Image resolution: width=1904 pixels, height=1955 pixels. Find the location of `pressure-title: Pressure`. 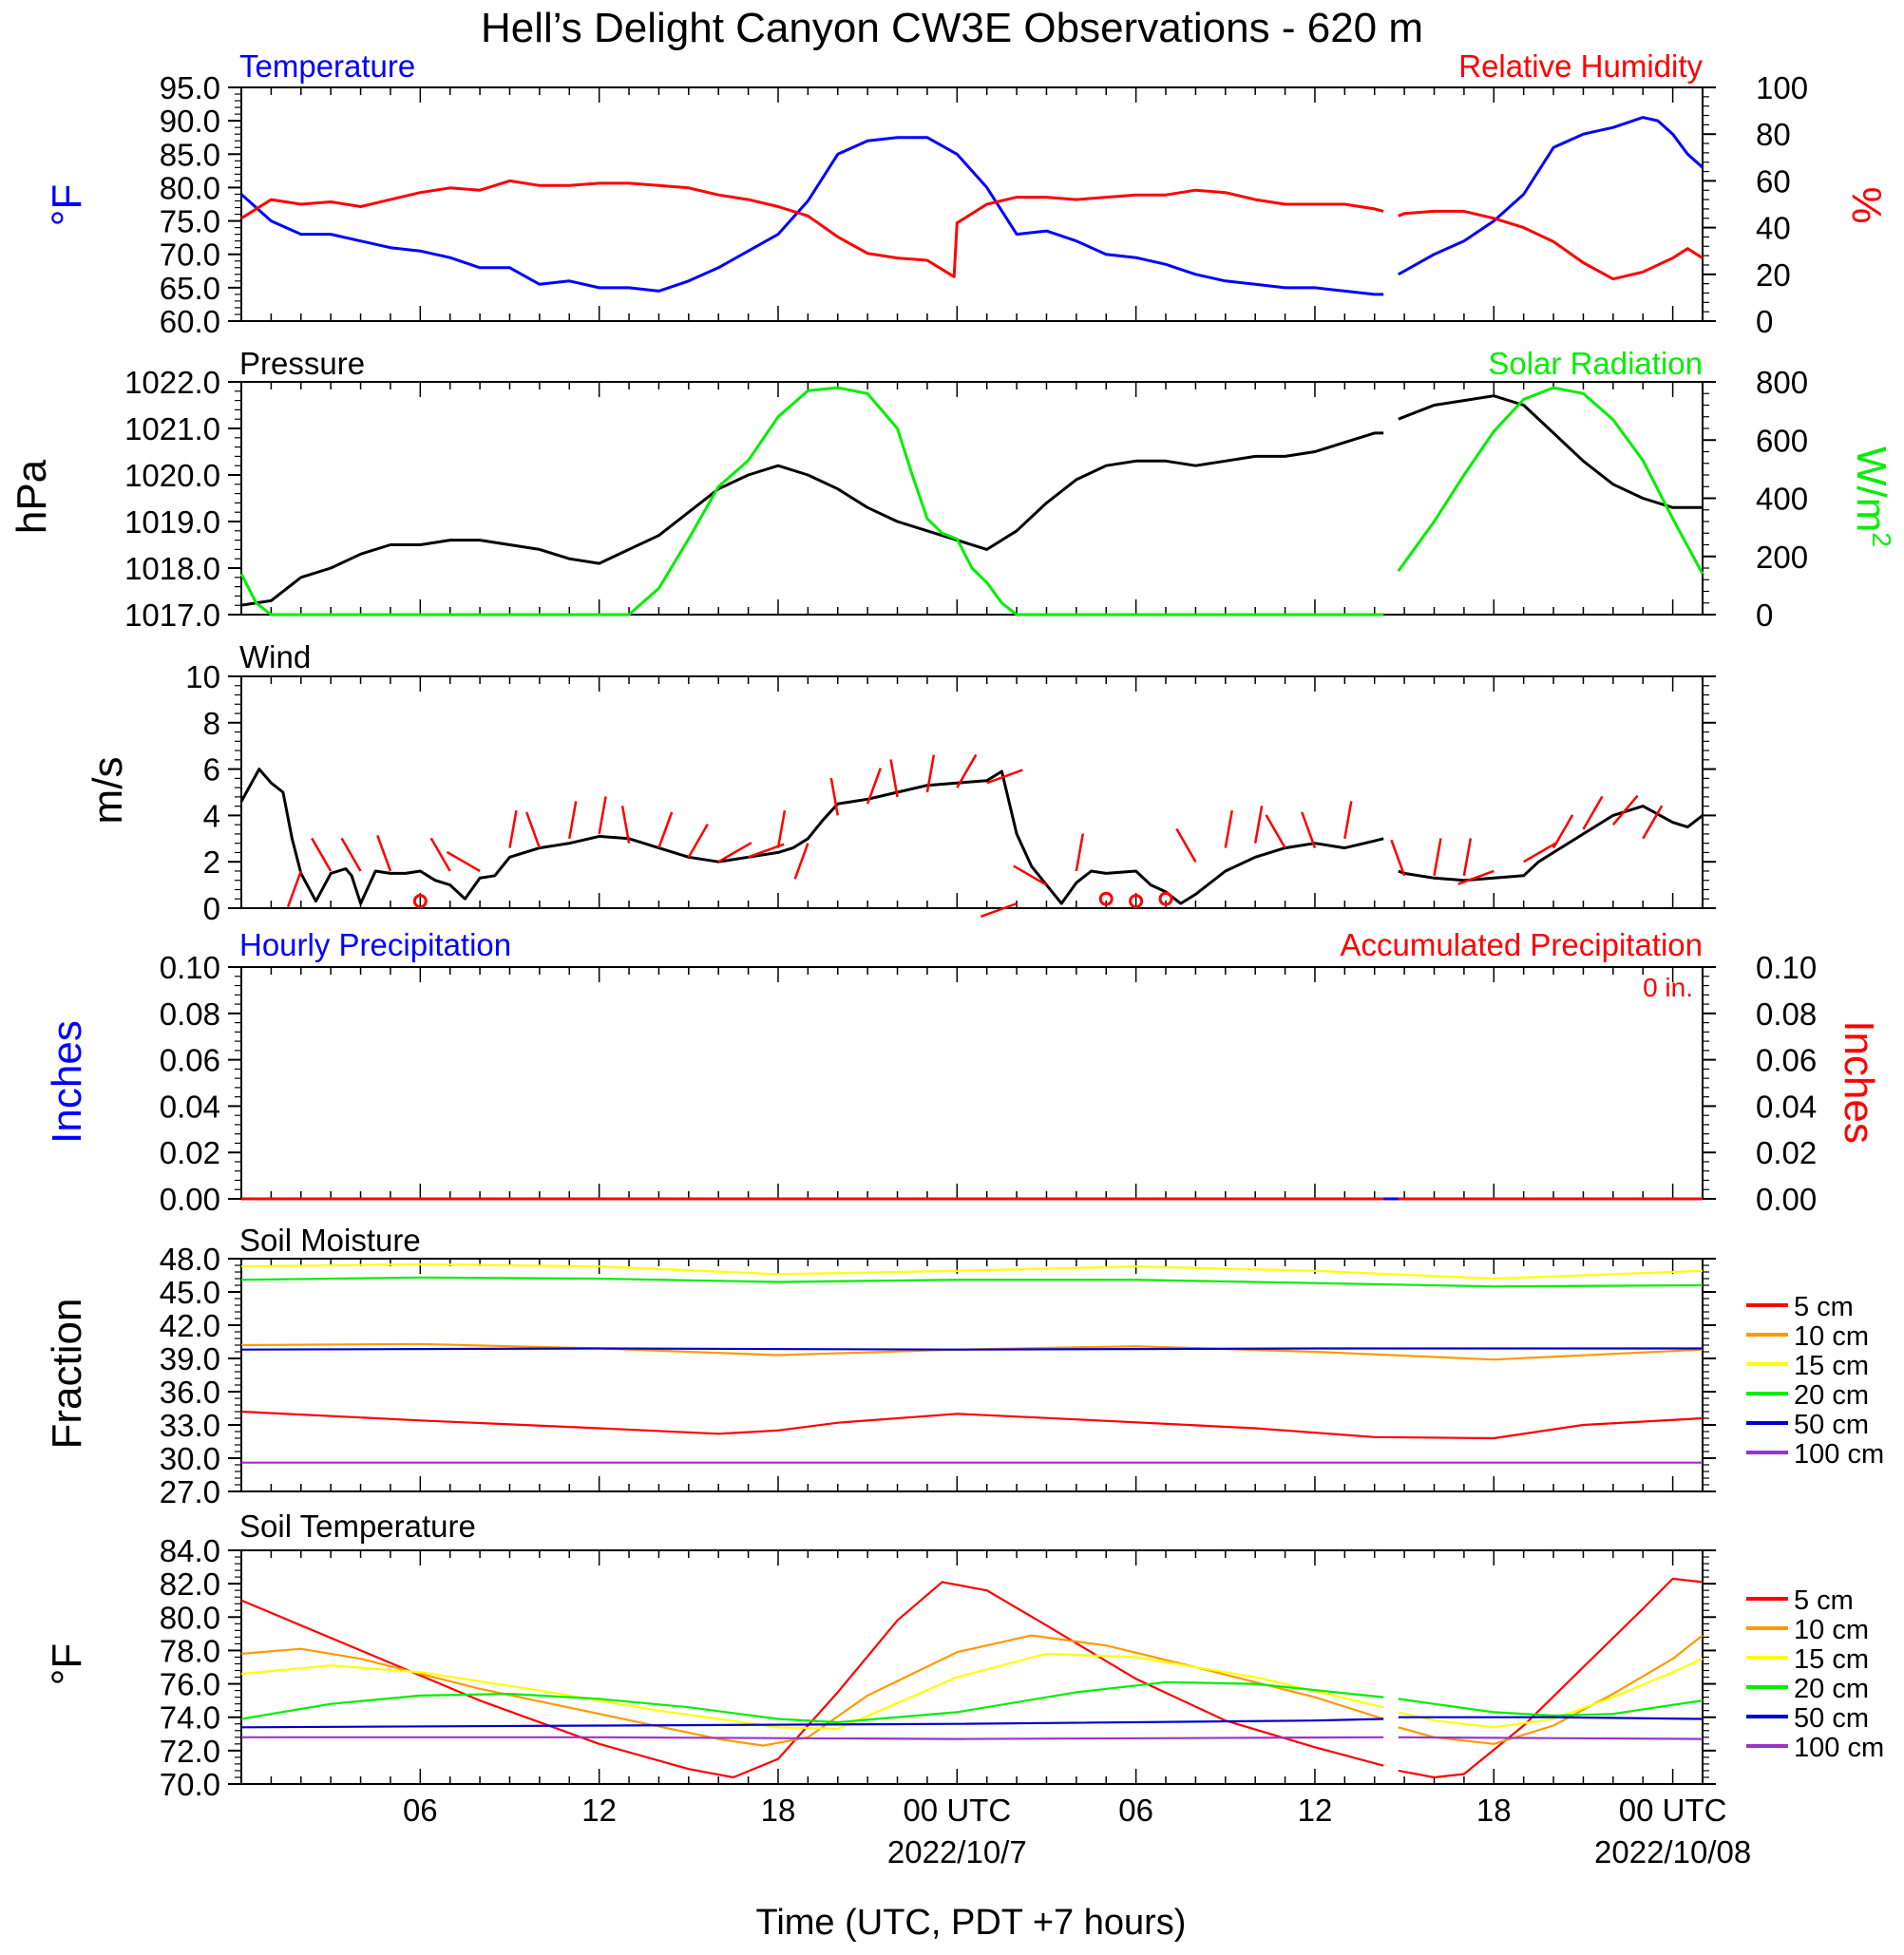

pressure-title: Pressure is located at coordinates (302, 363).